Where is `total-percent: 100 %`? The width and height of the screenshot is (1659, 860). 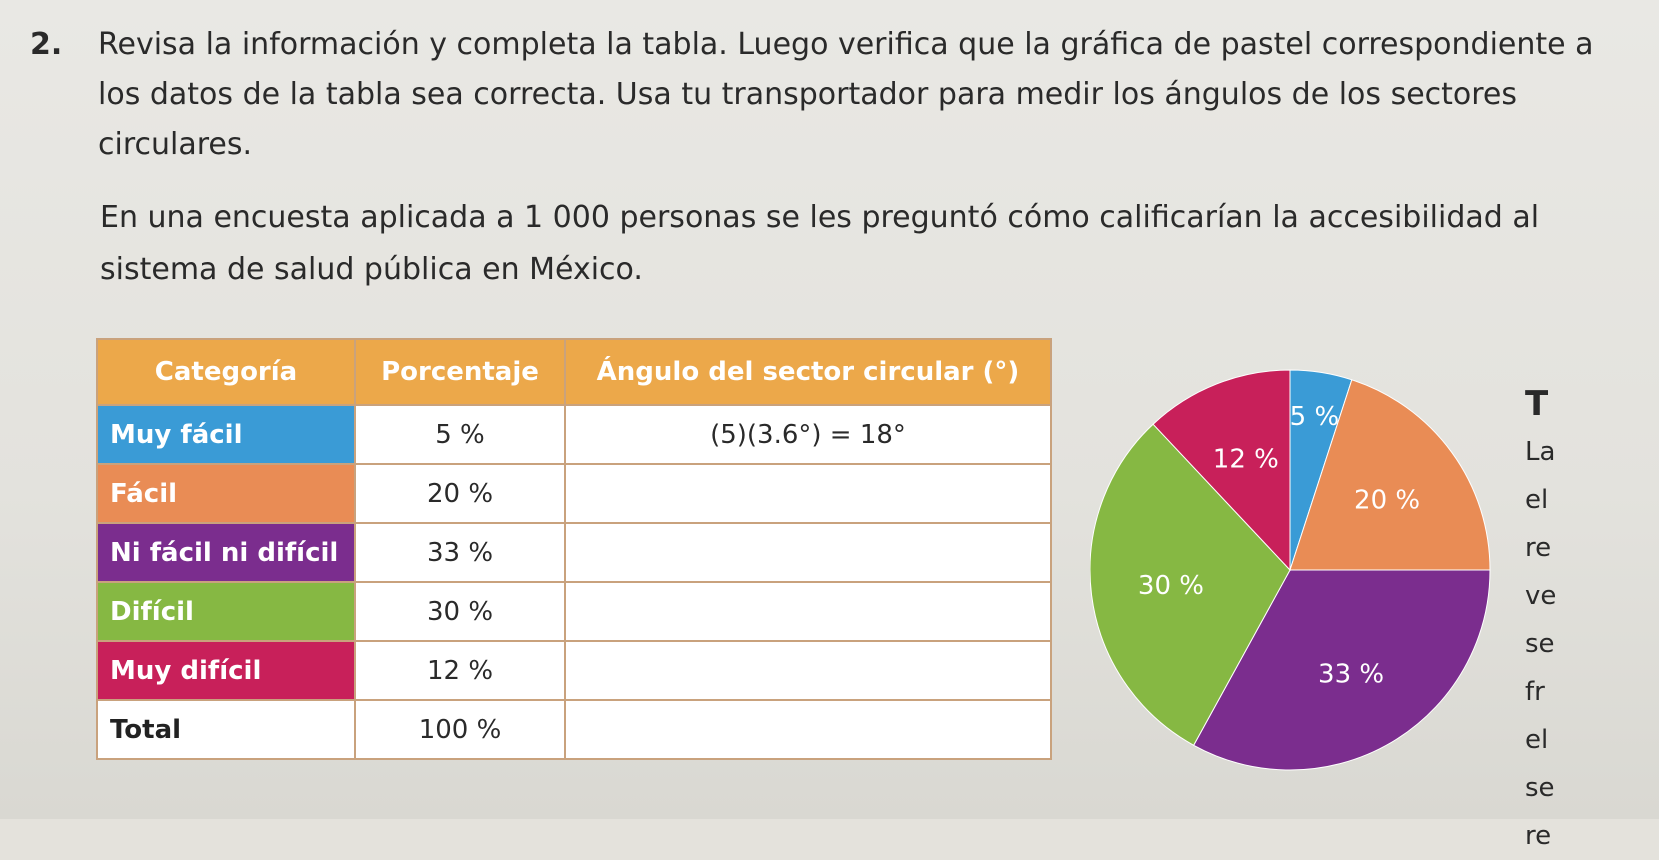
total-percent: 100 % is located at coordinates (460, 729).